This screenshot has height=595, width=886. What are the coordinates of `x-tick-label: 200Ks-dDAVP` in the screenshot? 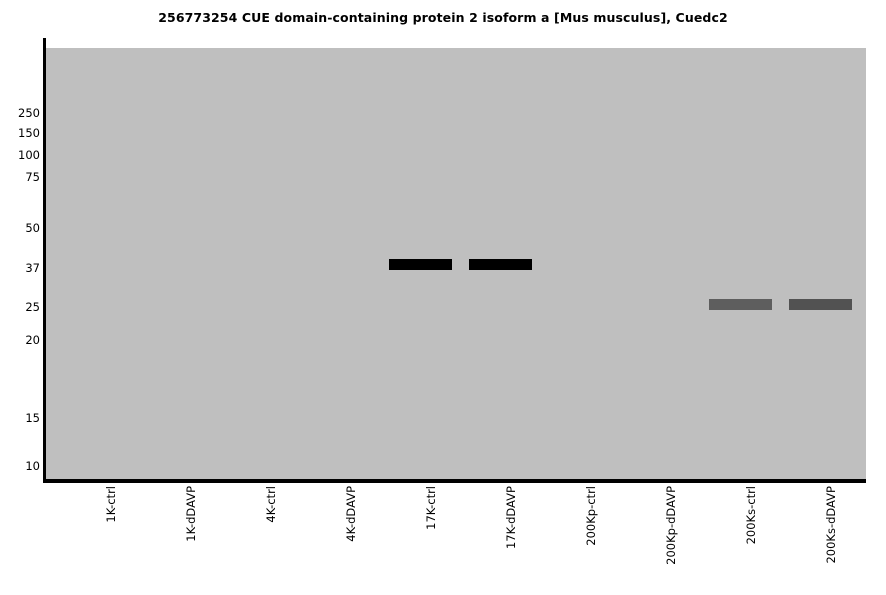 It's located at (831, 525).